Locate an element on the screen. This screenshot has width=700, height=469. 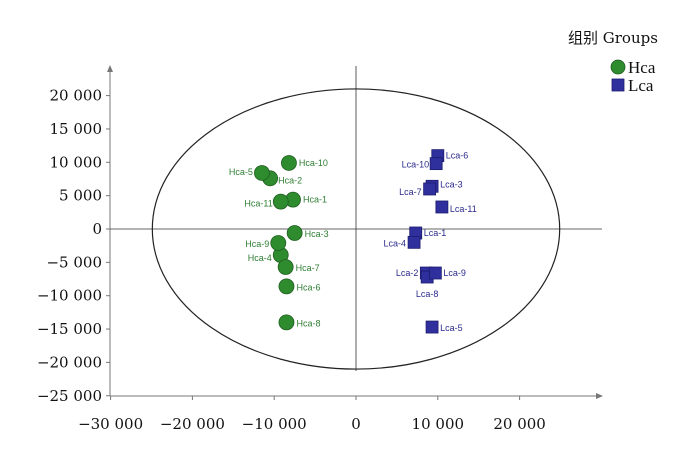
point-label: Lca-3 is located at coordinates (451, 184).